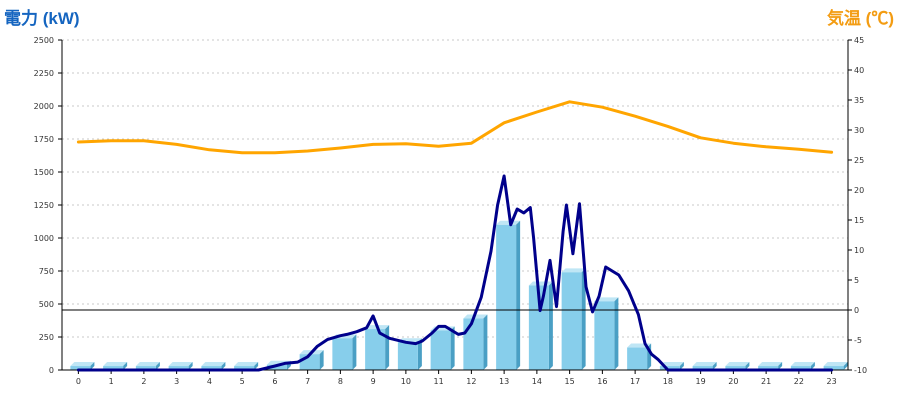  I want to click on x-tick-label: 22, so click(799, 381).